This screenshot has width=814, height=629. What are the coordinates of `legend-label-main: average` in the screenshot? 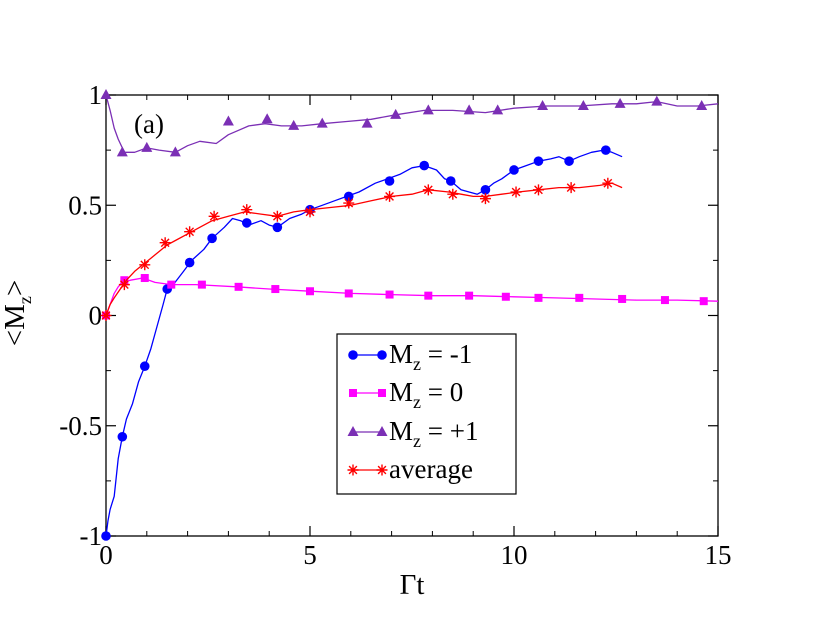 It's located at (431, 469).